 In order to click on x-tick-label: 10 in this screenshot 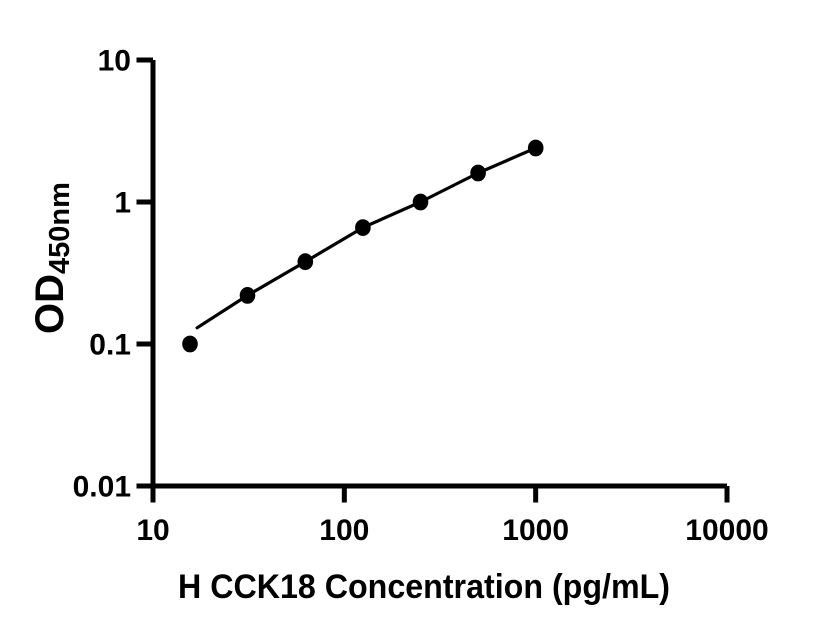, I will do `click(152, 530)`.